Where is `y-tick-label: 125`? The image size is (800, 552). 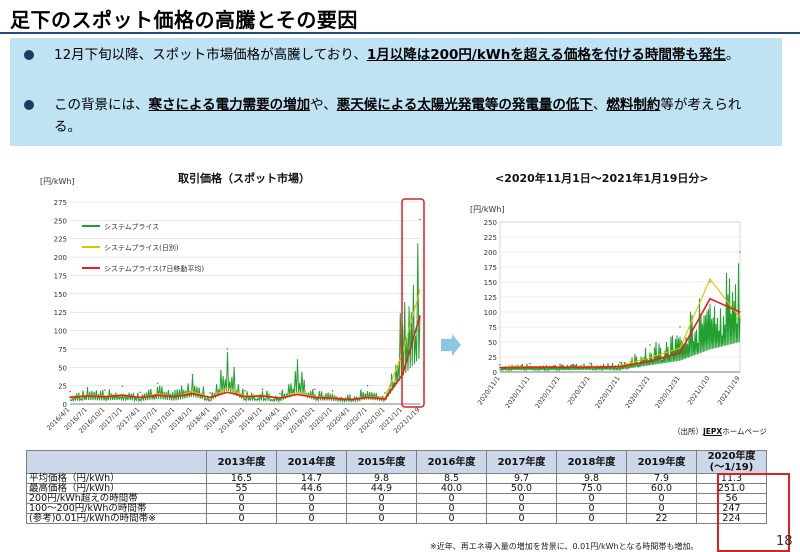 y-tick-label: 125 is located at coordinates (490, 298).